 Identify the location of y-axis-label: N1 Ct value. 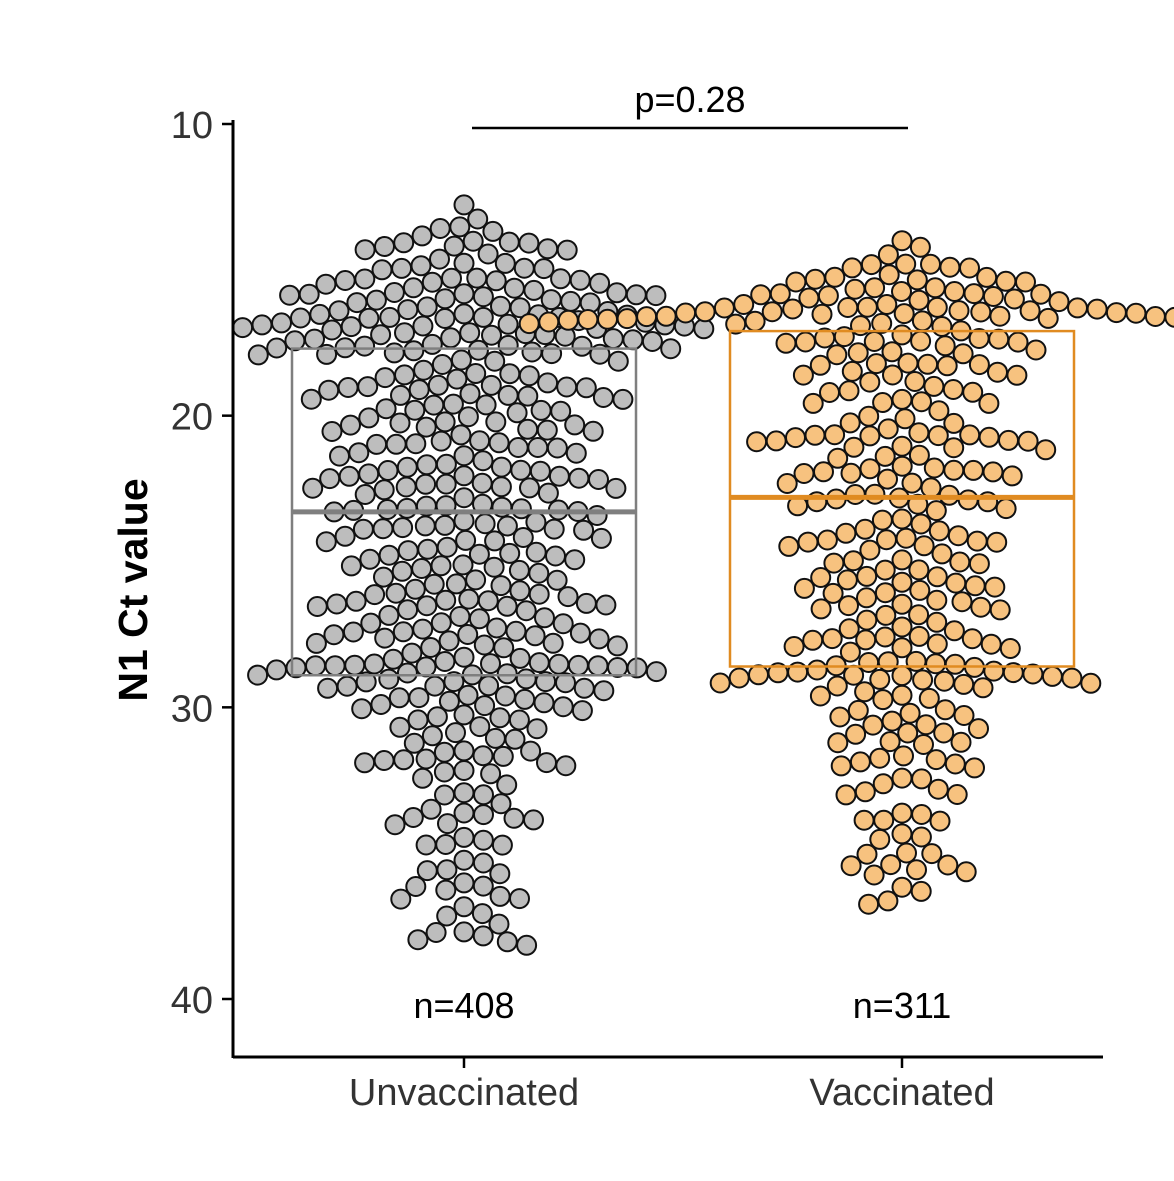
(133, 589).